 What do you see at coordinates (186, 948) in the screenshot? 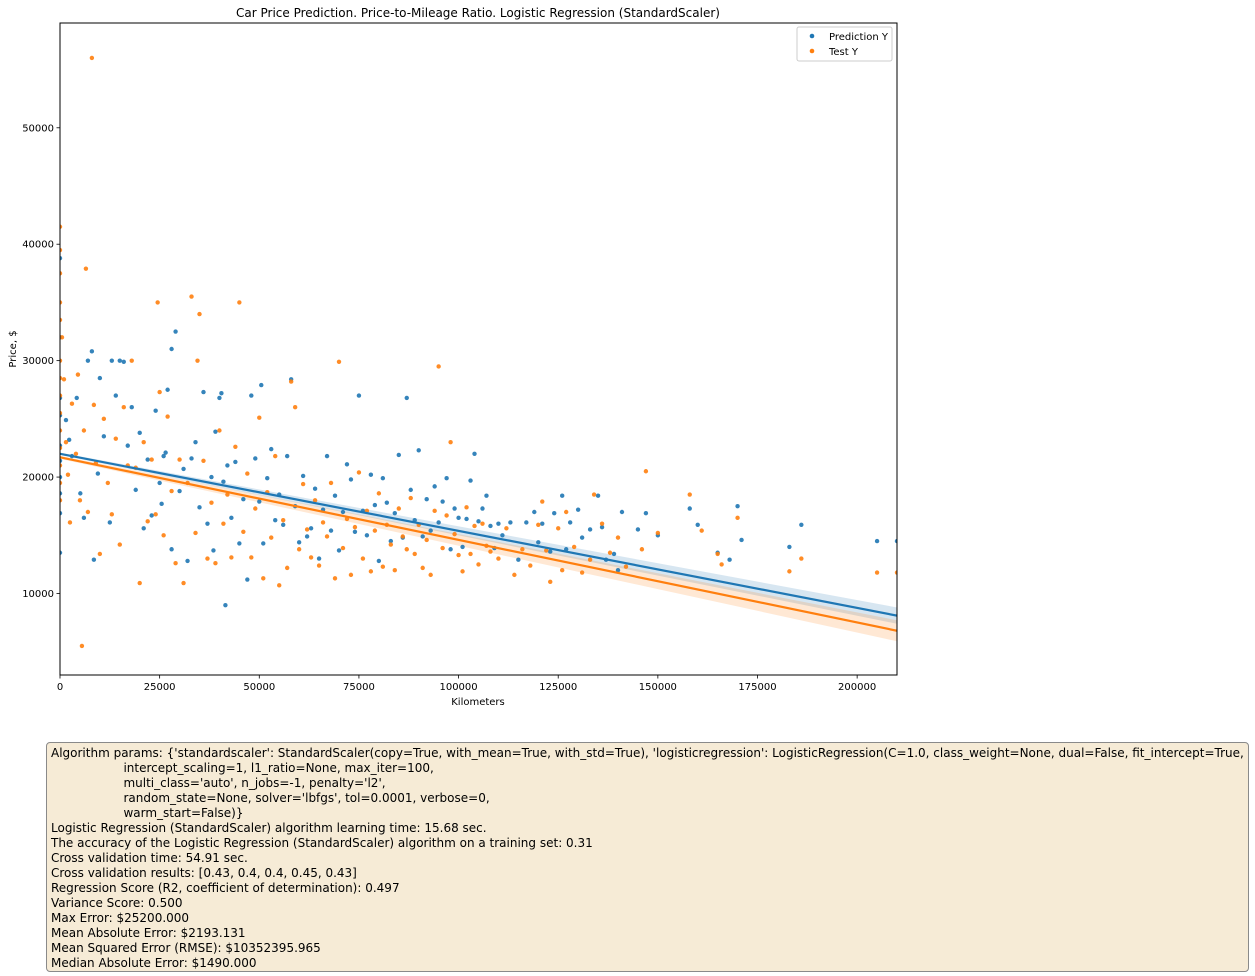
I see `info-line: Mean Squared Error (RMSE): $10352395.965` at bounding box center [186, 948].